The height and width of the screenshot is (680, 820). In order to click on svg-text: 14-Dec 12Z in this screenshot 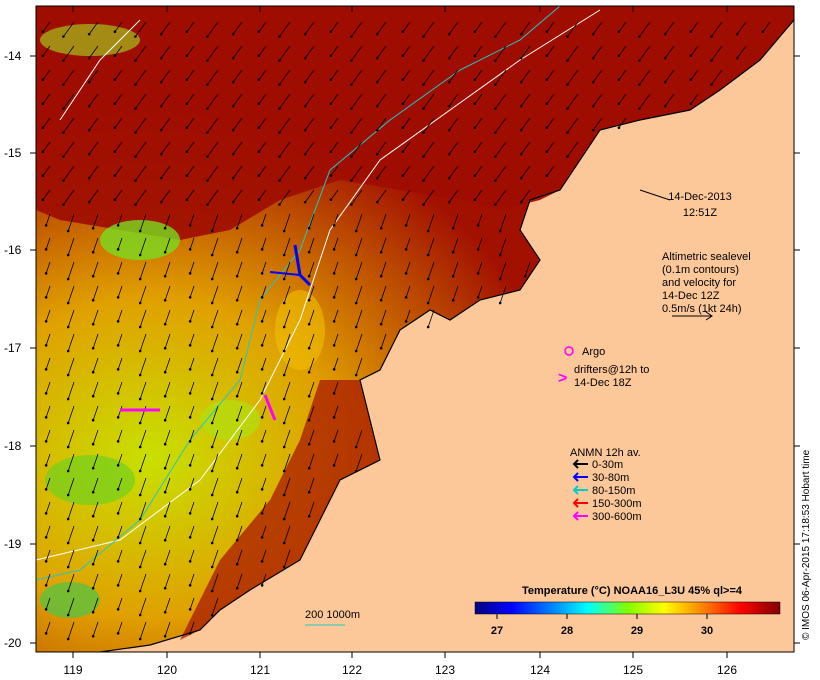, I will do `click(691, 296)`.